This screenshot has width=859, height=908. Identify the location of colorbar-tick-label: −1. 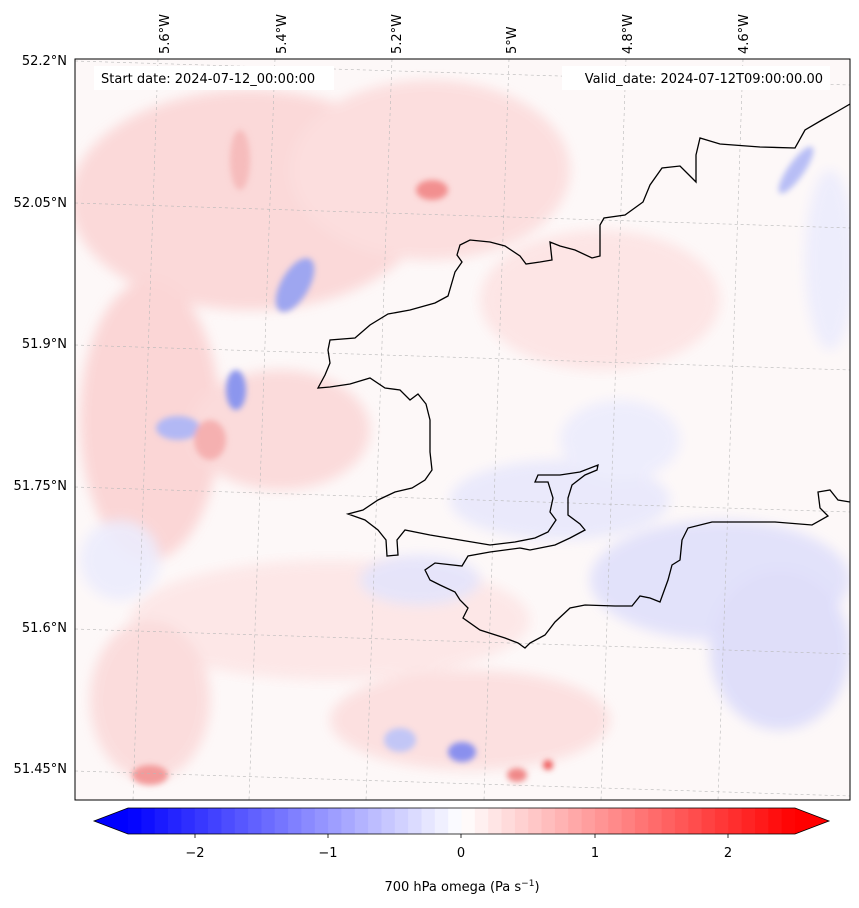
(327, 853).